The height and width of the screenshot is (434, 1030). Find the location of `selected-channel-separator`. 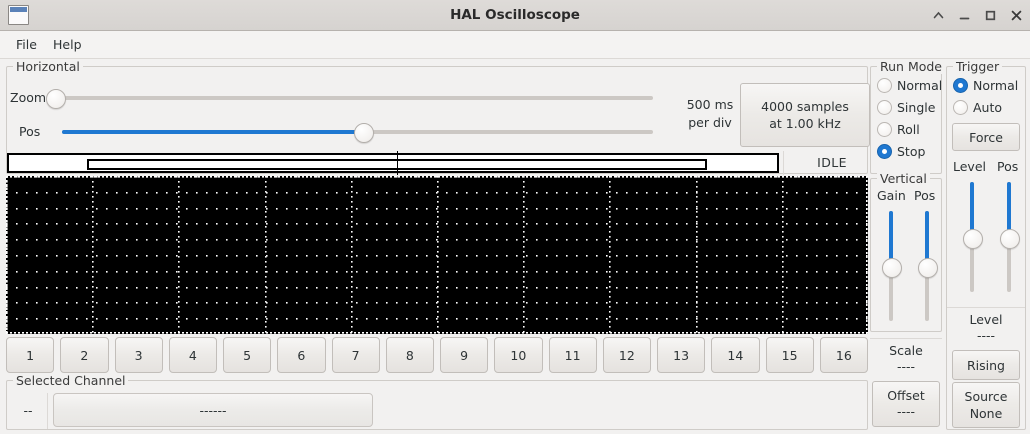

selected-channel-separator is located at coordinates (47, 411).